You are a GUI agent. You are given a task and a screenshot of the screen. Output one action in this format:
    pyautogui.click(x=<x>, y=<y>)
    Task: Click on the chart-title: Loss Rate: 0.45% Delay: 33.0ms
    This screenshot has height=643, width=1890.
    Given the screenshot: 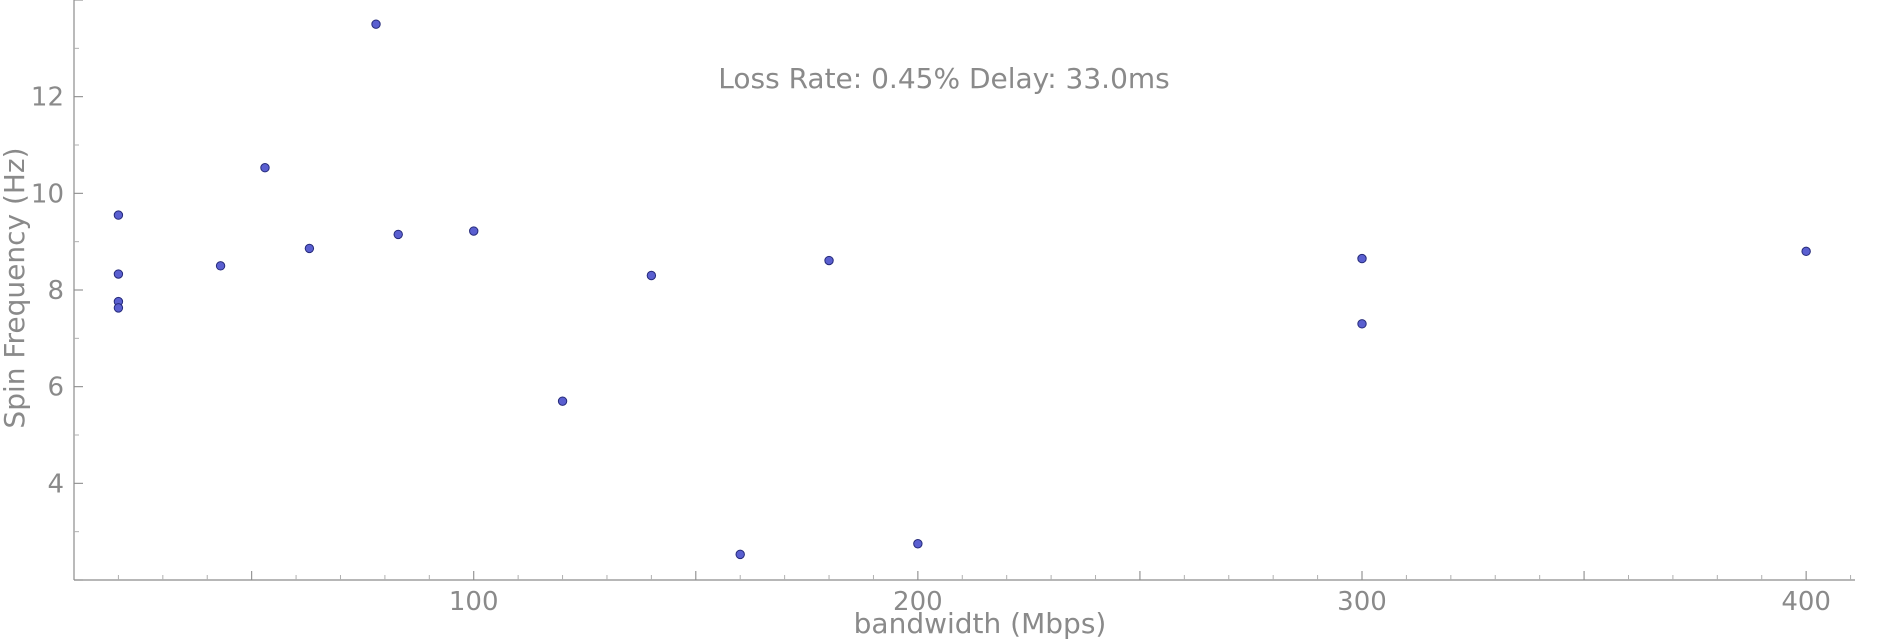 What is the action you would take?
    pyautogui.click(x=944, y=78)
    